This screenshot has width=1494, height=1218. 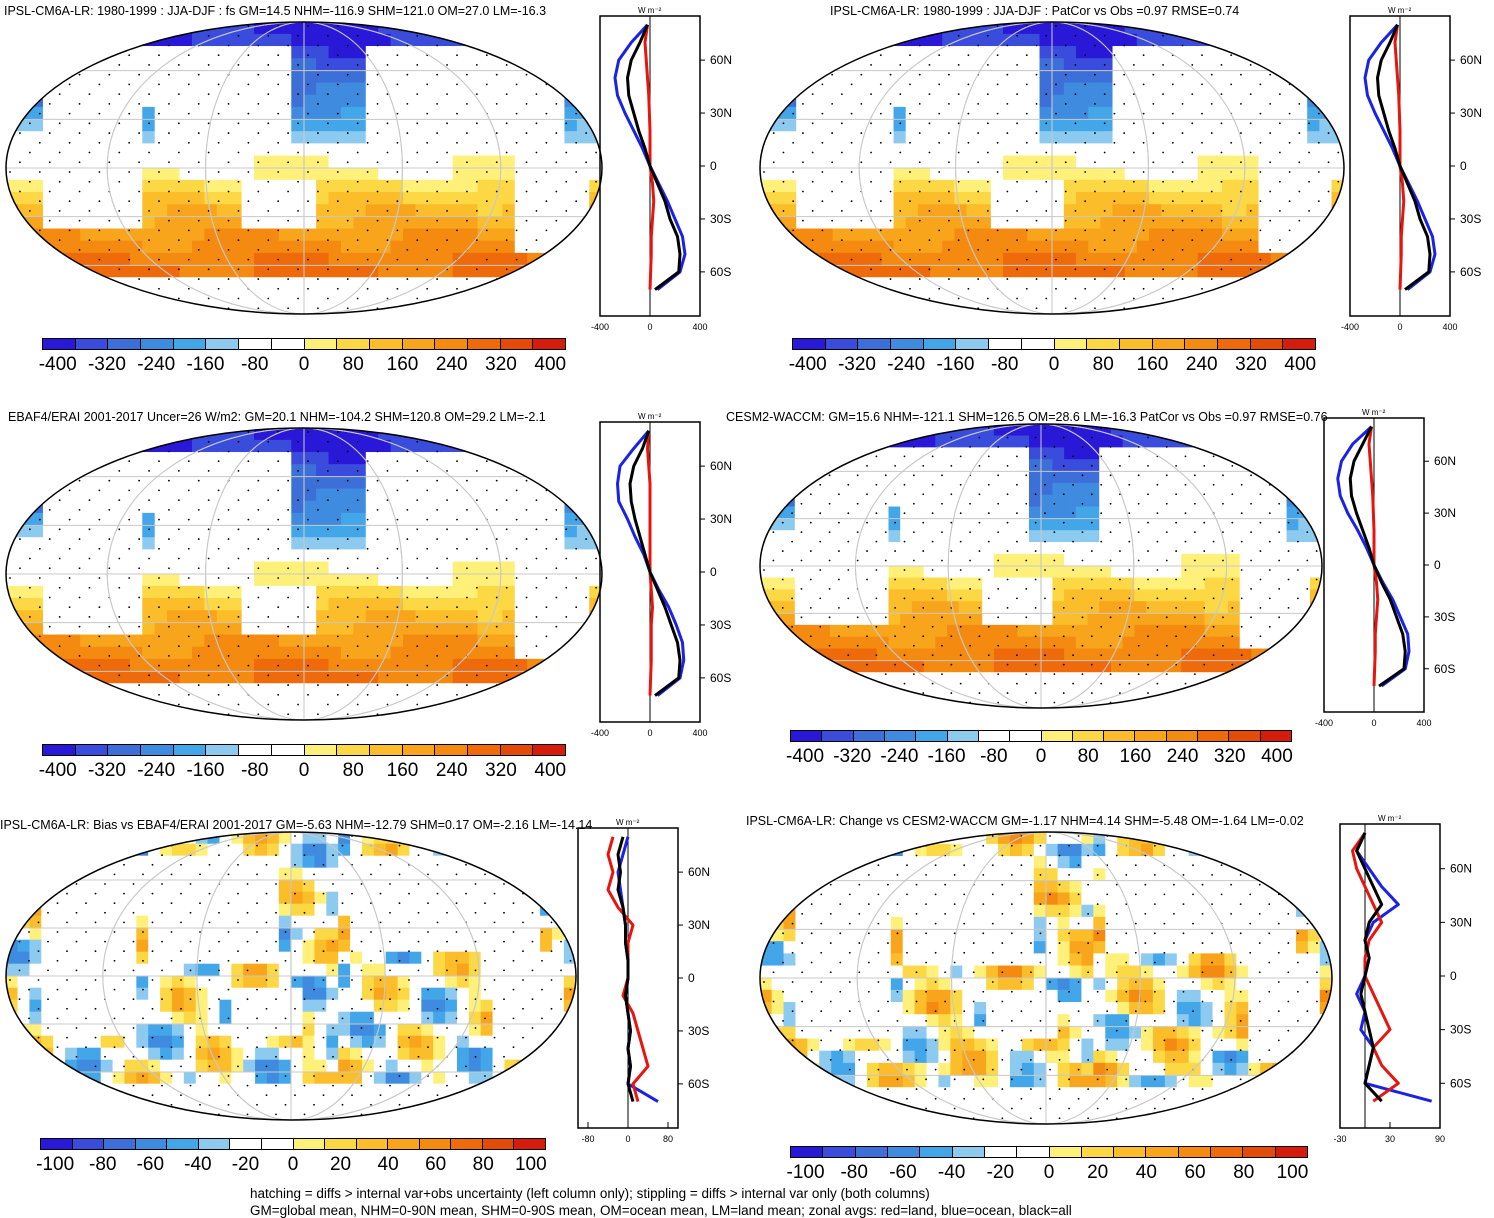 I want to click on colorbar-label: -80, so click(x=1005, y=364).